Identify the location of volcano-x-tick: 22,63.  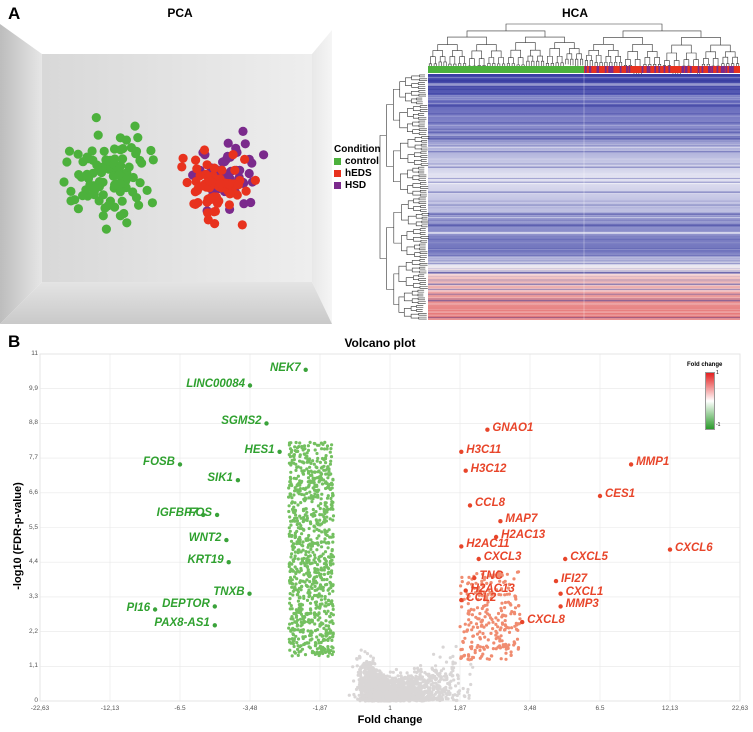
(740, 708).